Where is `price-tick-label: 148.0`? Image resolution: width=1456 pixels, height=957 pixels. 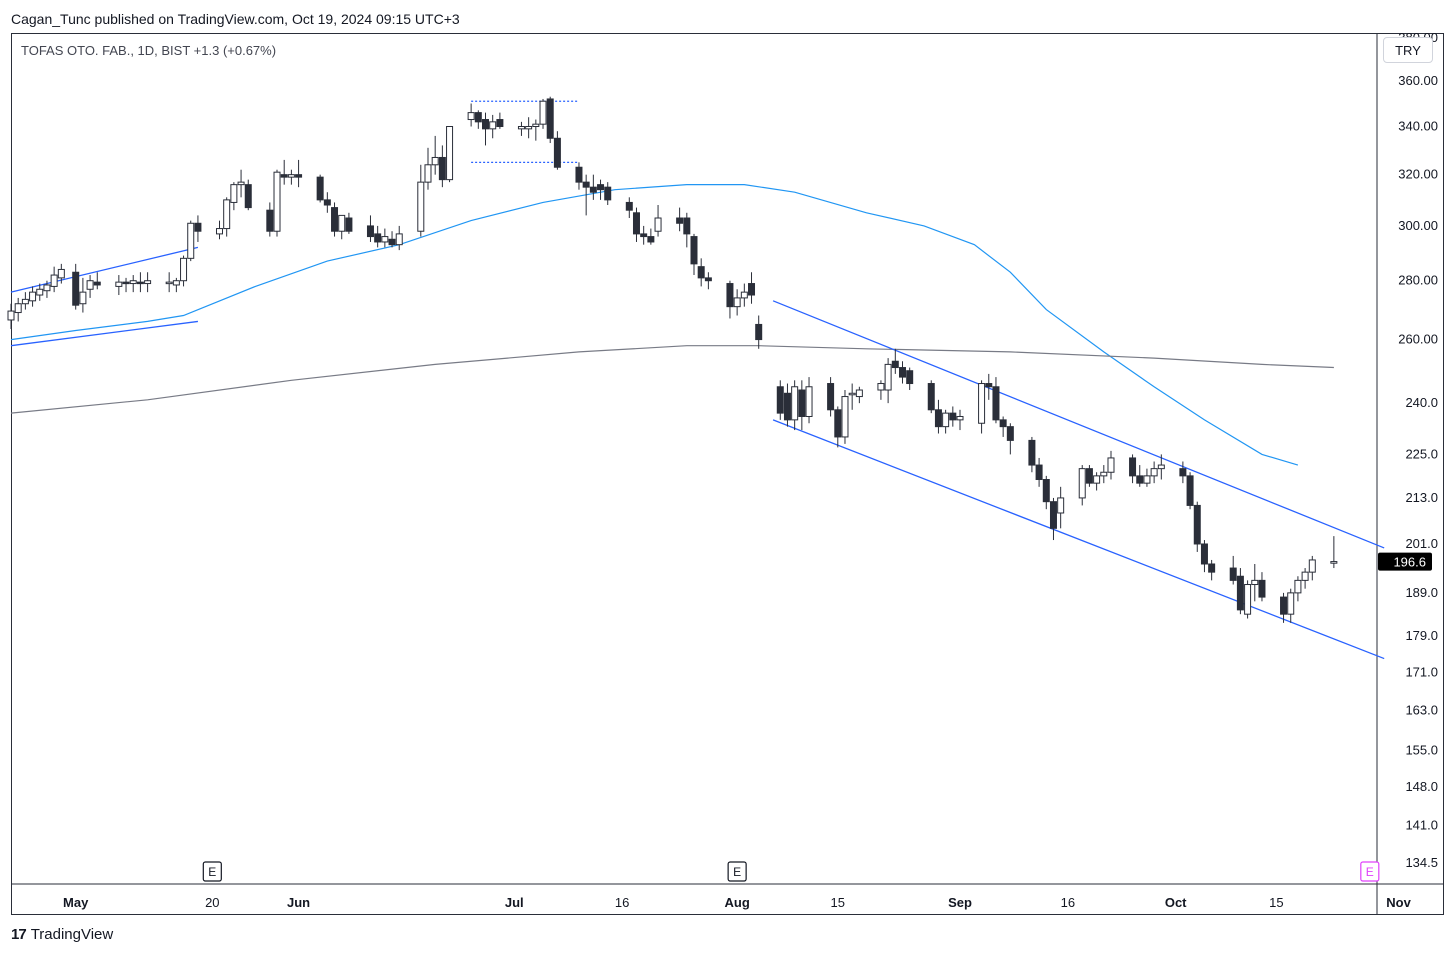 price-tick-label: 148.0 is located at coordinates (1421, 786).